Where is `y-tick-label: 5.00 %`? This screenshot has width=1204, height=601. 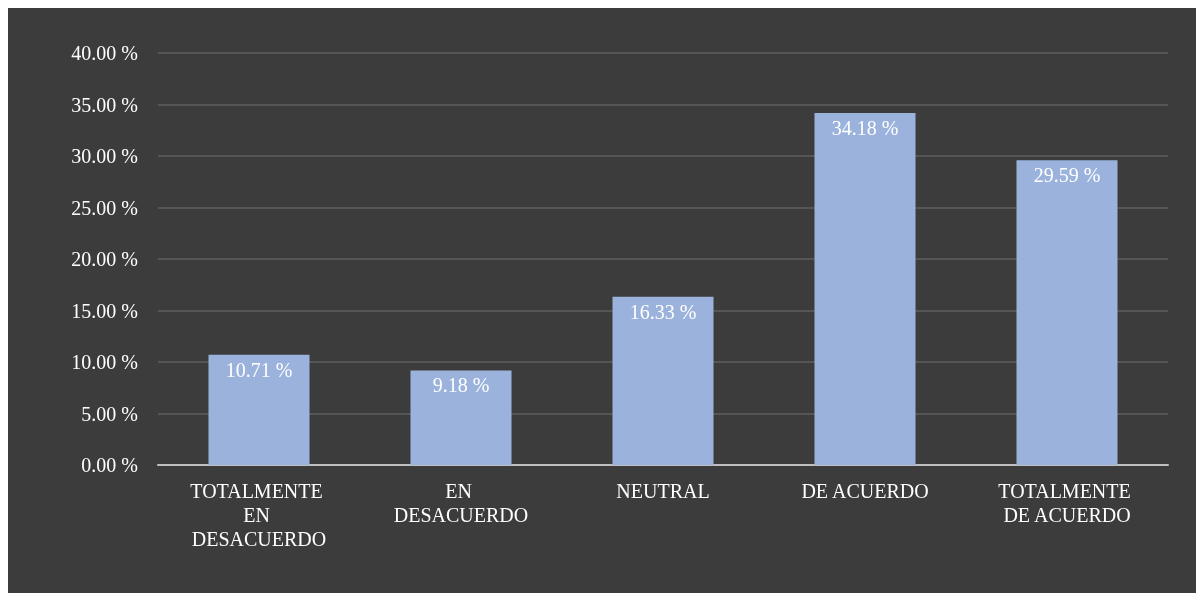 y-tick-label: 5.00 % is located at coordinates (109, 413).